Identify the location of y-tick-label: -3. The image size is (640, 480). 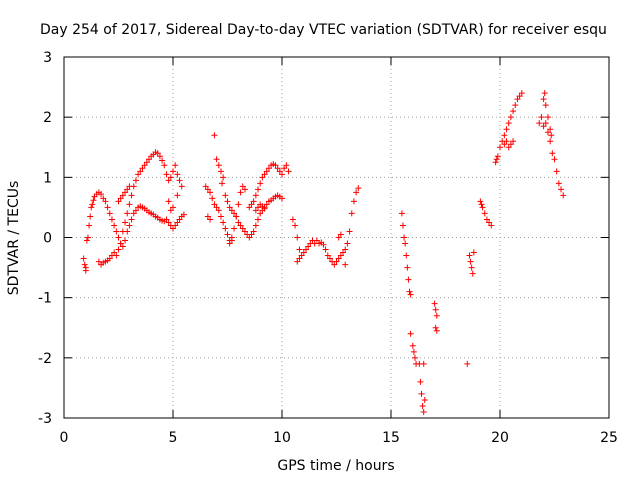
(45, 419).